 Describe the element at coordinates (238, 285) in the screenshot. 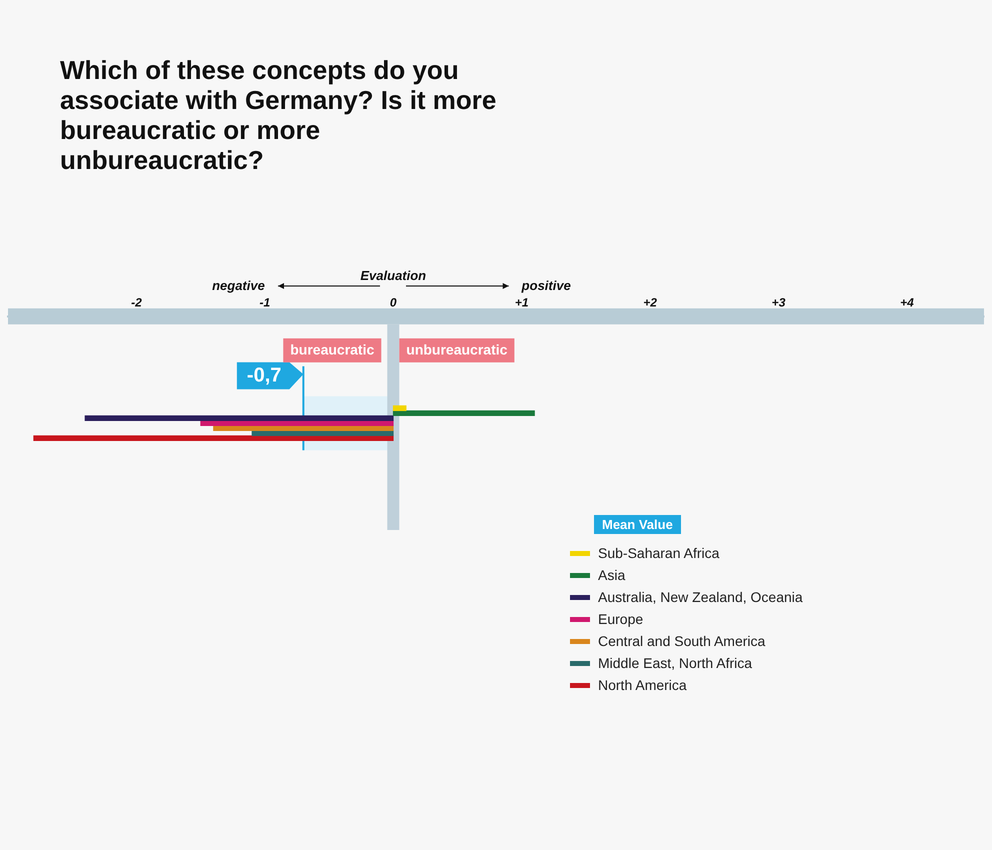

I see `text: negative` at that location.